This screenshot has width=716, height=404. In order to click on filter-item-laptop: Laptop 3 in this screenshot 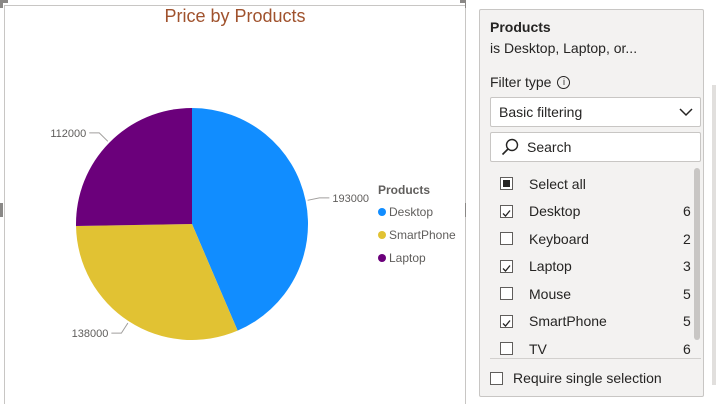, I will do `click(585, 266)`.